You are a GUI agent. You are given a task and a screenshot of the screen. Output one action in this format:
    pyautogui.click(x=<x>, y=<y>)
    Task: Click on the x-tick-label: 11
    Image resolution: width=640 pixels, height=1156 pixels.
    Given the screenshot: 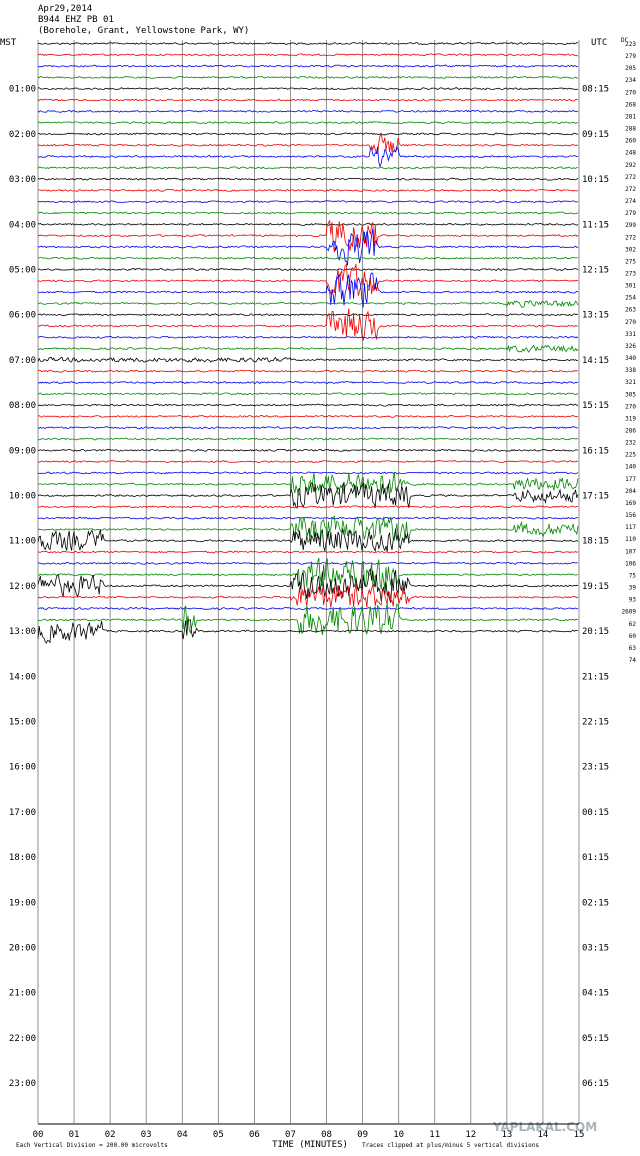 What is the action you would take?
    pyautogui.click(x=434, y=1135)
    